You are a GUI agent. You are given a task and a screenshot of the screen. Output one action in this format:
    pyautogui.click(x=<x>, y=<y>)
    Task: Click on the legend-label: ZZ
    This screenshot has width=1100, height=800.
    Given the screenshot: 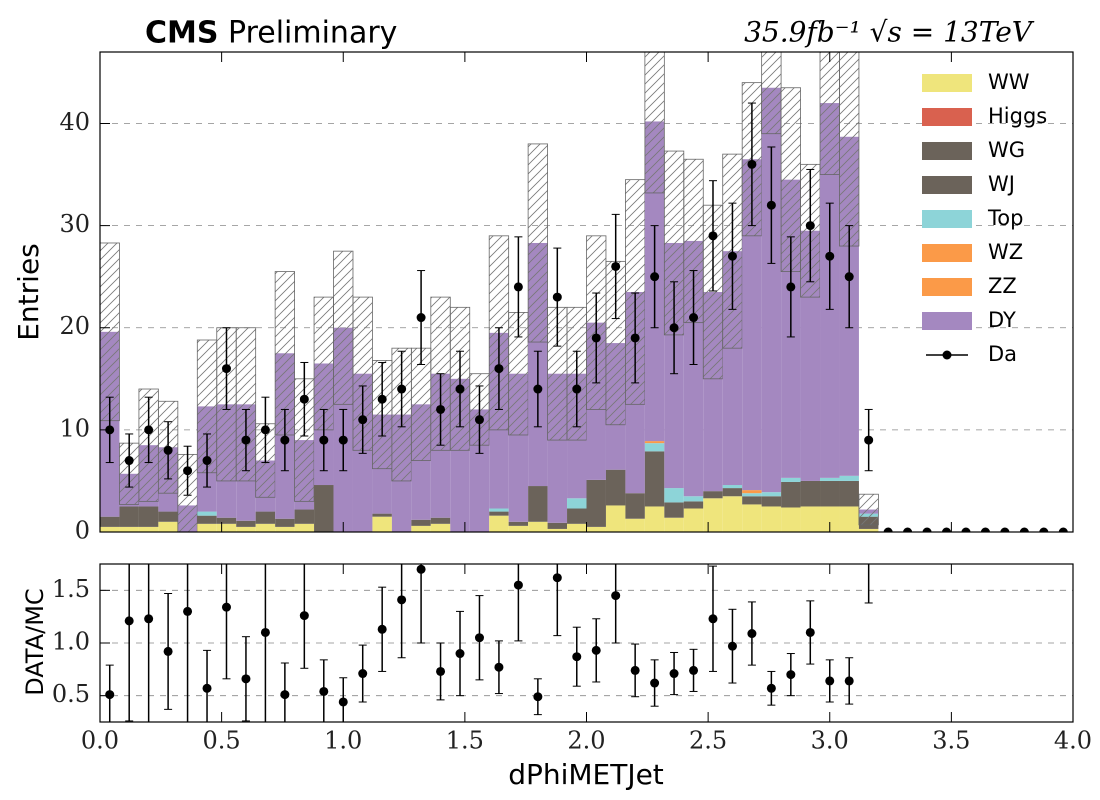 What is the action you would take?
    pyautogui.click(x=1002, y=286)
    